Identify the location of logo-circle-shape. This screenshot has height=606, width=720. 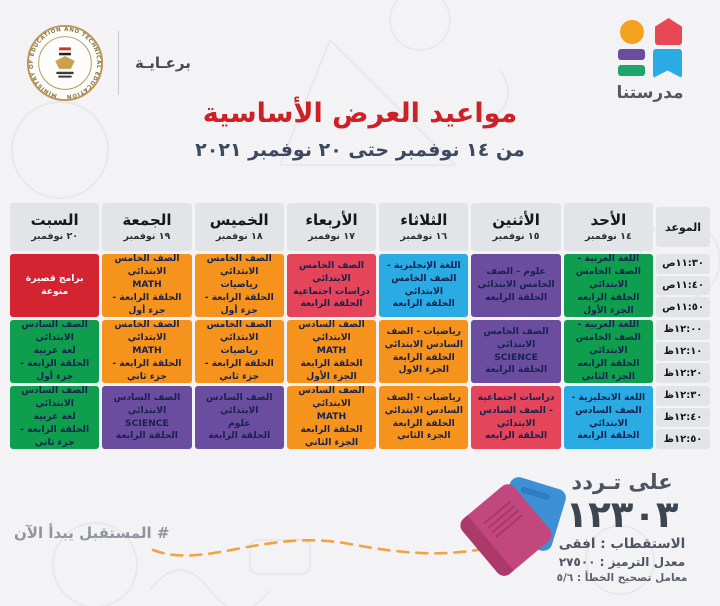
(632, 32).